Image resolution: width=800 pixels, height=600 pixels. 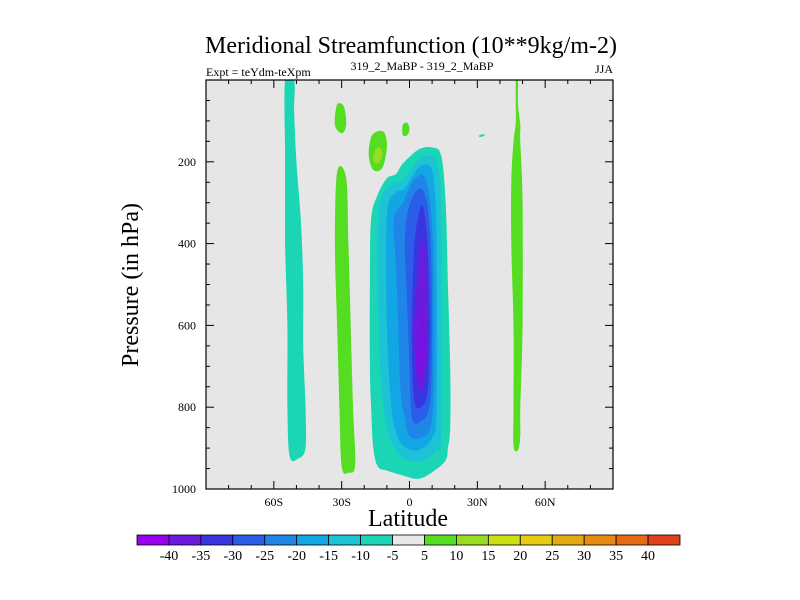 What do you see at coordinates (421, 343) in the screenshot?
I see `contour-negative-level-40-core` at bounding box center [421, 343].